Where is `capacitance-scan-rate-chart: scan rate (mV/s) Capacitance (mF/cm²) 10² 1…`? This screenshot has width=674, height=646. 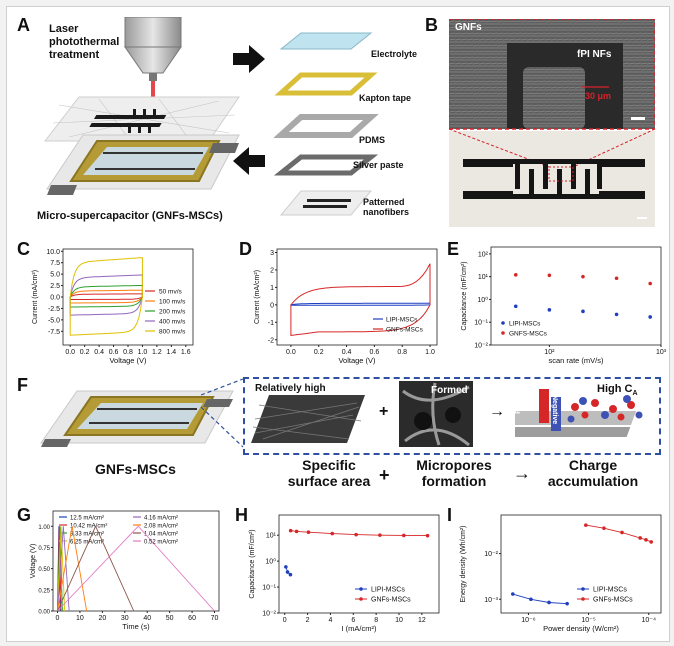 capacitance-scan-rate-chart: scan rate (mV/s) Capacitance (mF/cm²) 10² 1… is located at coordinates (564, 305).